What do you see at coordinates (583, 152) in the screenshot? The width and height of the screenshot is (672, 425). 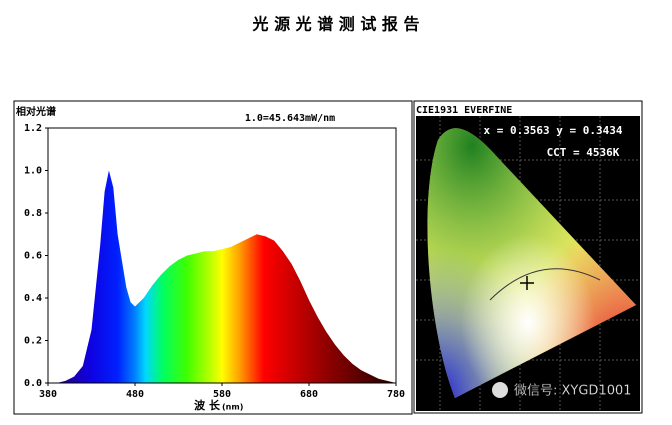 I see `cie-cct: CCT = 4536K` at bounding box center [583, 152].